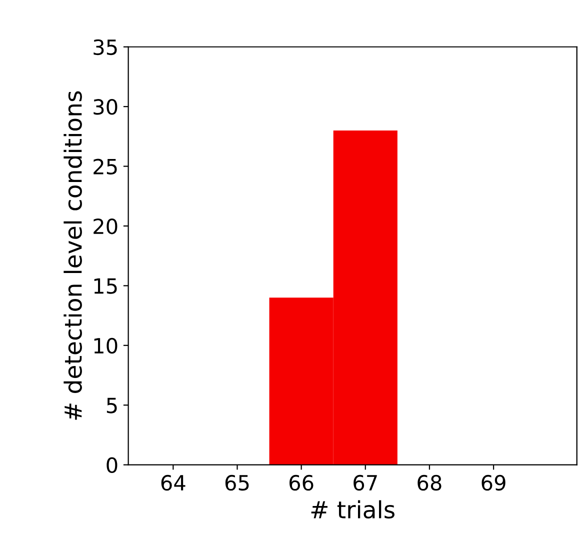 Image resolution: width=578 pixels, height=558 pixels. Describe the element at coordinates (430, 482) in the screenshot. I see `x-tick-label: 68` at that location.